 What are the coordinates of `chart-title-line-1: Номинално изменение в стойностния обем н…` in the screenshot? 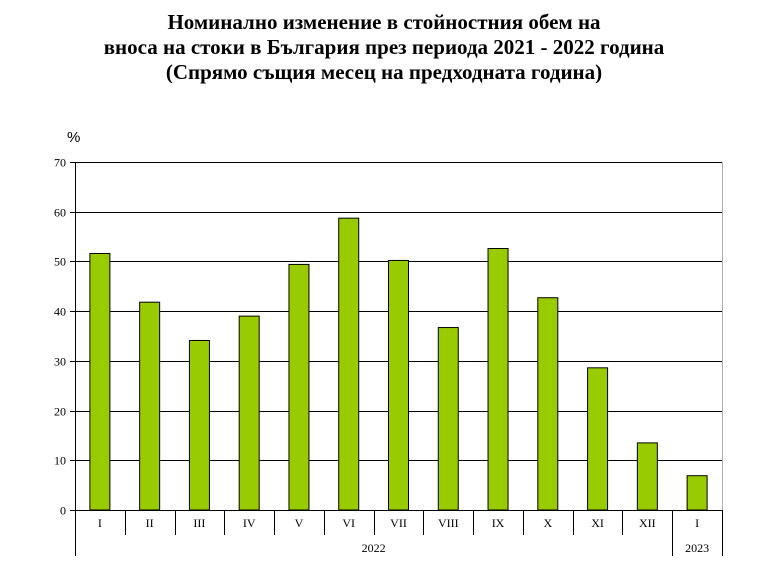 It's located at (384, 22).